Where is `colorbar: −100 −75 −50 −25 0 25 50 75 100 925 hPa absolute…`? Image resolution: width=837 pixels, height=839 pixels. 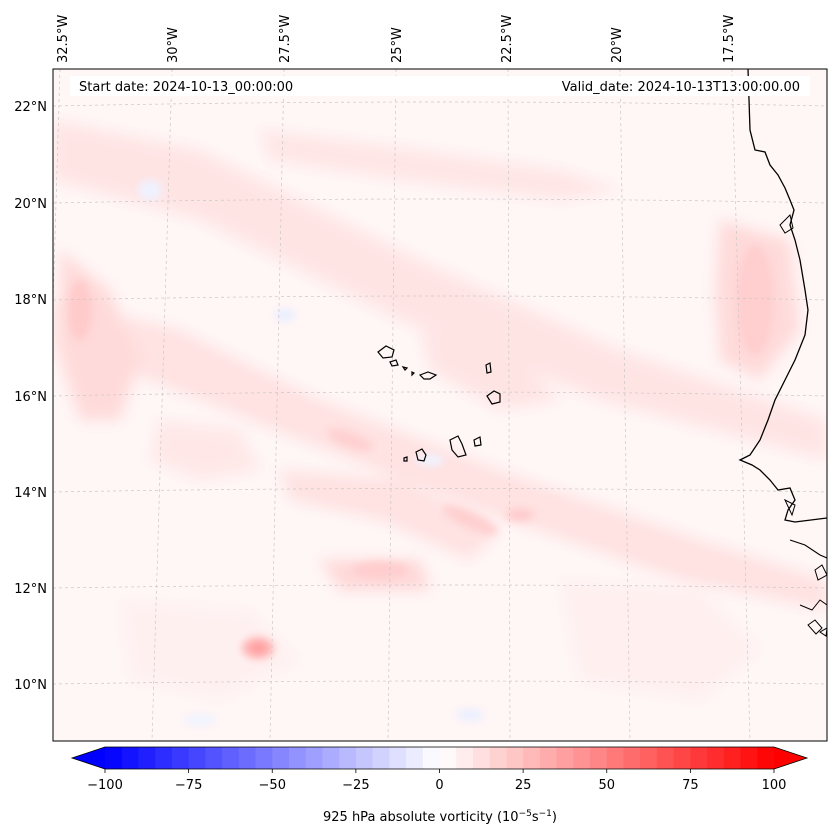
colorbar: −100 −75 −50 −25 0 25 50 75 100 925 hPa absolute… is located at coordinates (439, 785).